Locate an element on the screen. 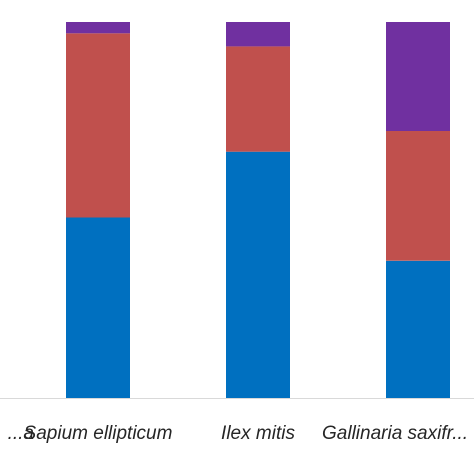 This screenshot has height=474, width=474. x-tick-label-0: ...a is located at coordinates (21, 433).